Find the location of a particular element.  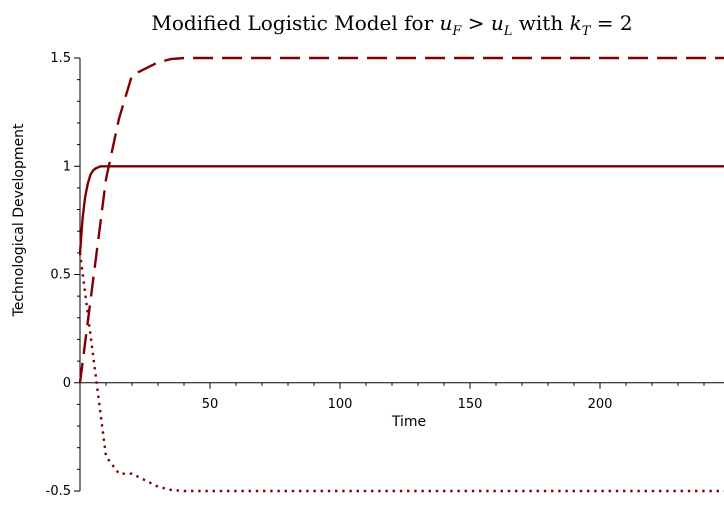

x-tick-label: 50 is located at coordinates (210, 404).